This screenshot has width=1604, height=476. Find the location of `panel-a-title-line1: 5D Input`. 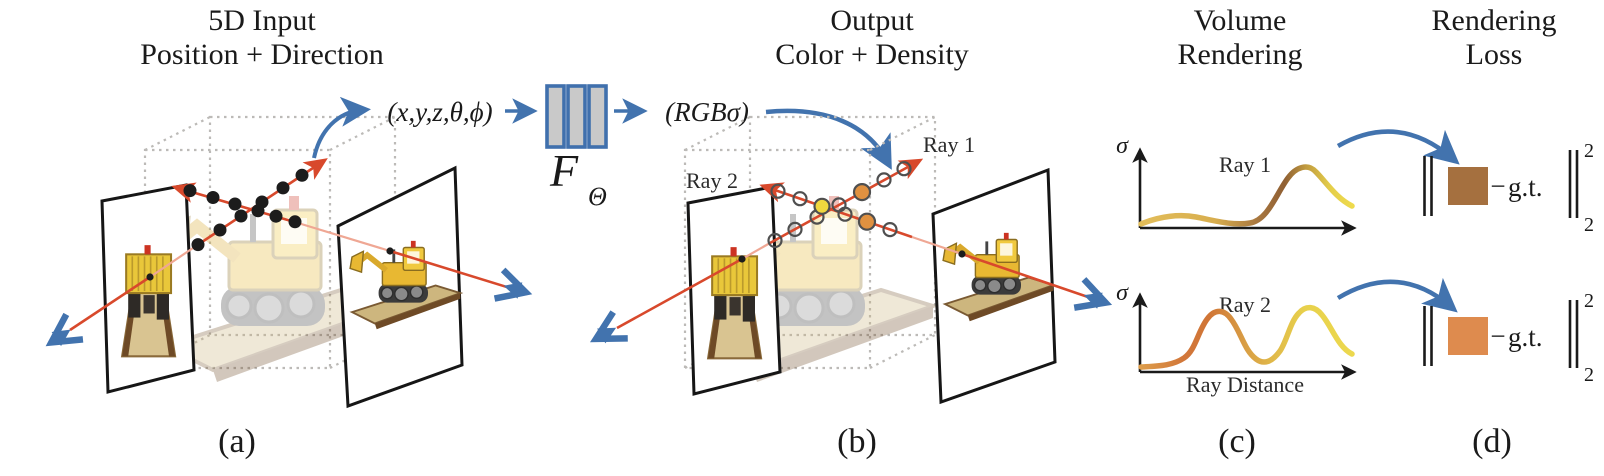

panel-a-title-line1: 5D Input is located at coordinates (262, 20).